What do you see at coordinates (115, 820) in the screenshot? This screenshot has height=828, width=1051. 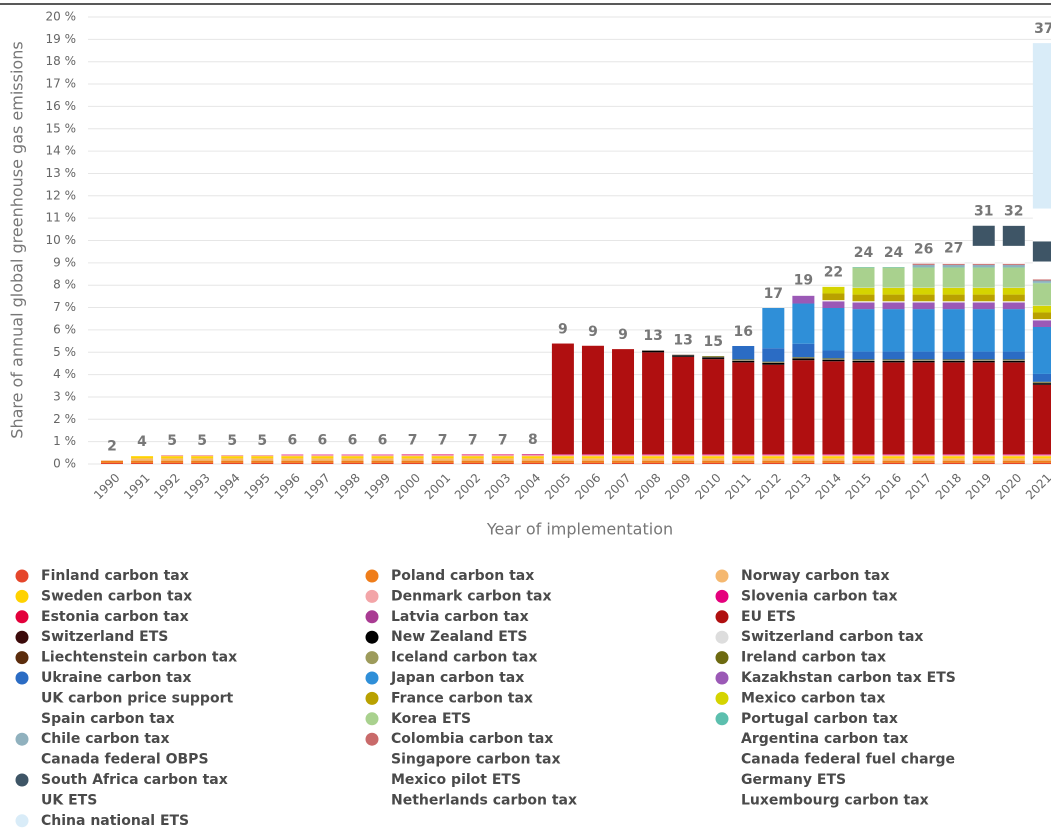 I see `legend-label: China national ETS` at bounding box center [115, 820].